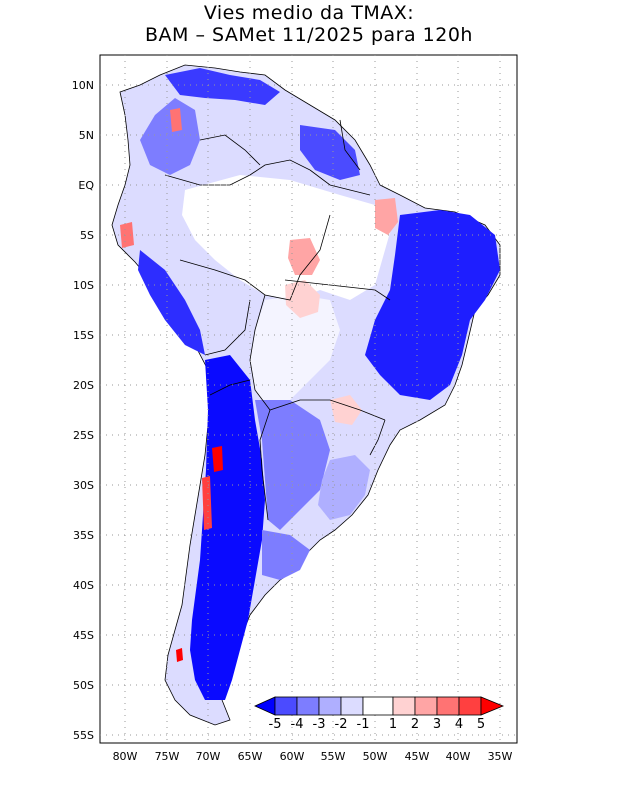  I want to click on lat-label: 10S, so click(83, 285).